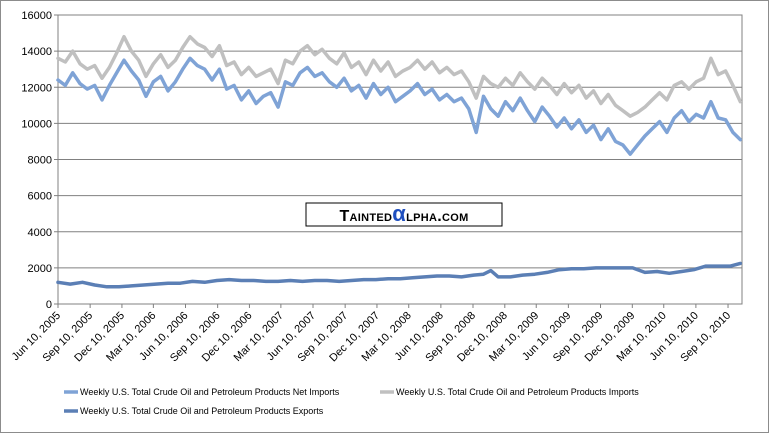 Image resolution: width=769 pixels, height=437 pixels. Describe the element at coordinates (36, 124) in the screenshot. I see `y-tick-label: 10000` at that location.